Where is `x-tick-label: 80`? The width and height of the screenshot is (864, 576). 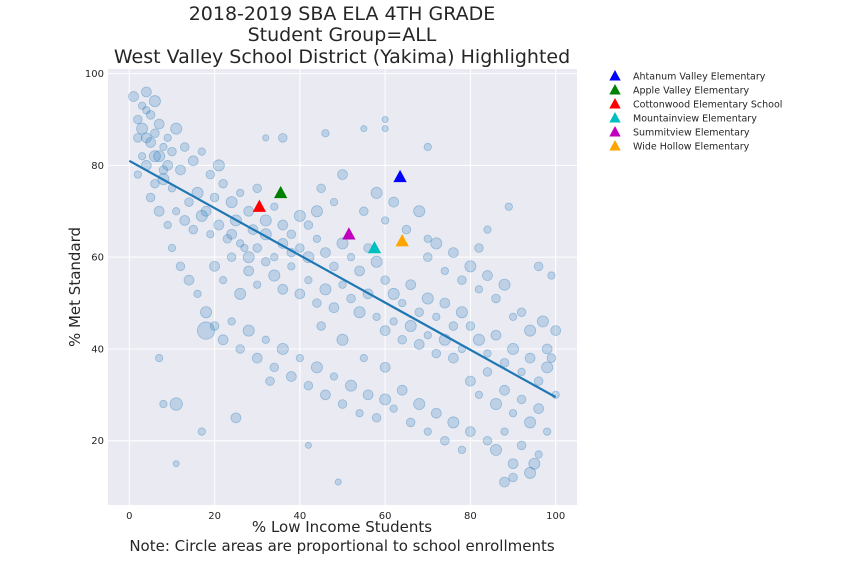 x-tick-label: 80 is located at coordinates (470, 516).